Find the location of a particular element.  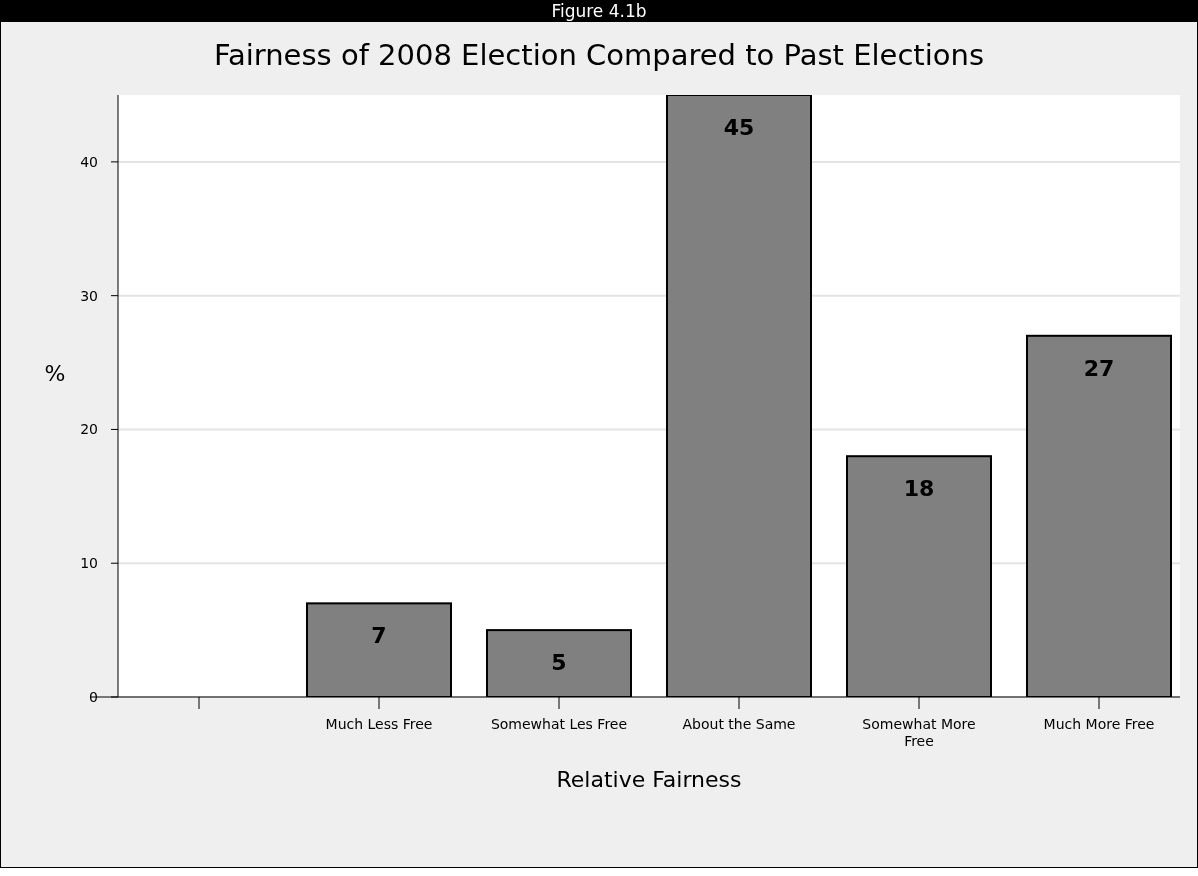

chart-title: Fairness of 2008 Election Compared to Past Elections is located at coordinates (599, 55).